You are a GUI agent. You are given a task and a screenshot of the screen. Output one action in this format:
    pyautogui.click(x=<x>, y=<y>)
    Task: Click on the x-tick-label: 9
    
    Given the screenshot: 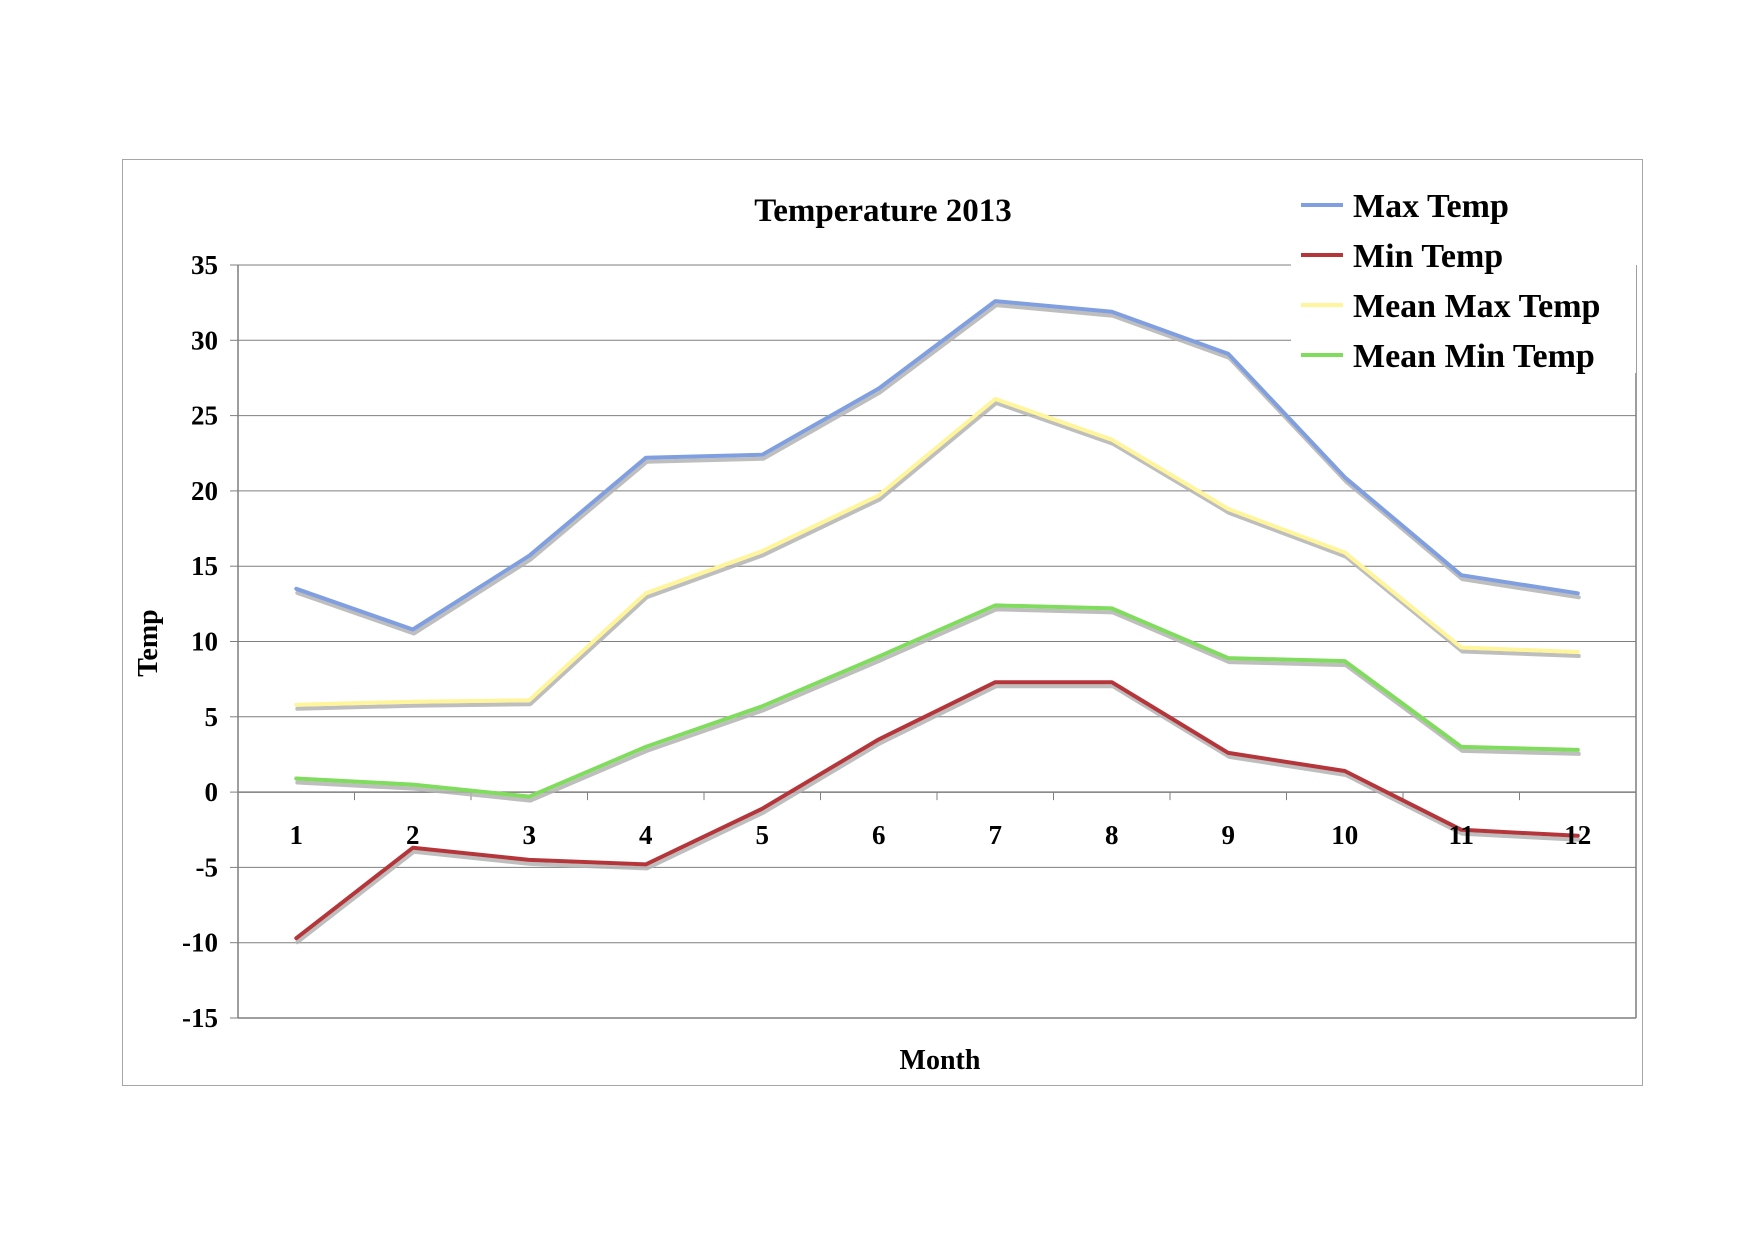 What is the action you would take?
    pyautogui.click(x=1229, y=835)
    